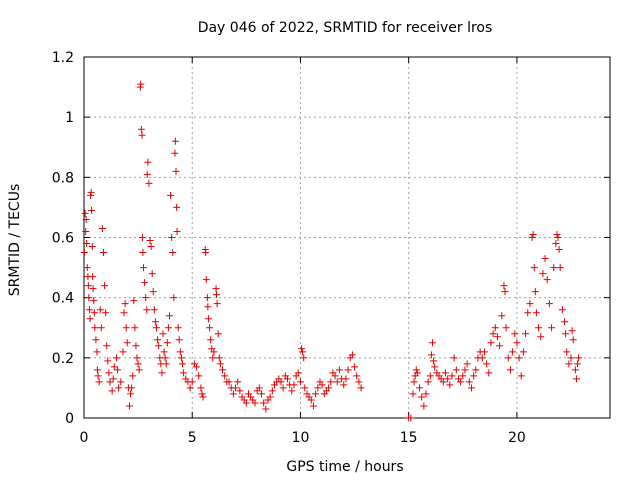 Image resolution: width=640 pixels, height=480 pixels. Describe the element at coordinates (63, 58) in the screenshot. I see `y-tick-label: 1.2` at that location.